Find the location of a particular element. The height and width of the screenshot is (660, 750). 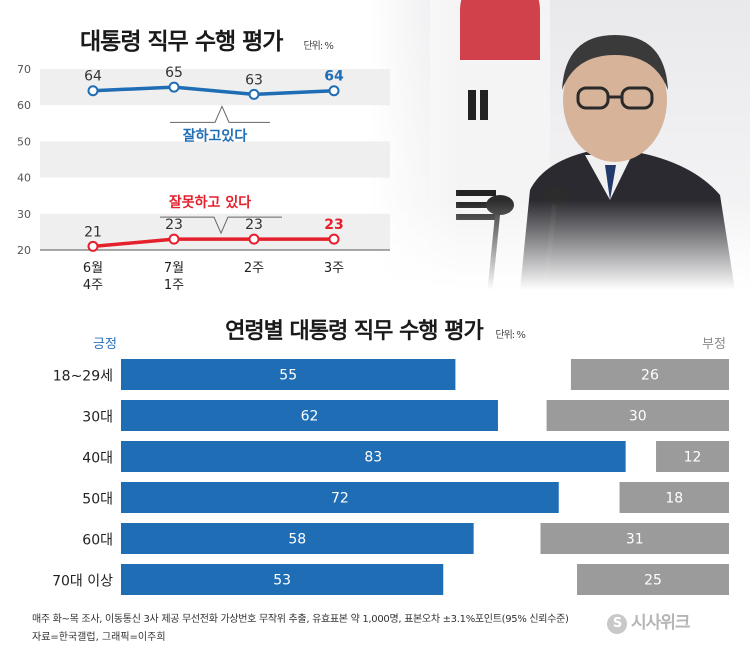

x-tick-label: 4주 is located at coordinates (93, 285).